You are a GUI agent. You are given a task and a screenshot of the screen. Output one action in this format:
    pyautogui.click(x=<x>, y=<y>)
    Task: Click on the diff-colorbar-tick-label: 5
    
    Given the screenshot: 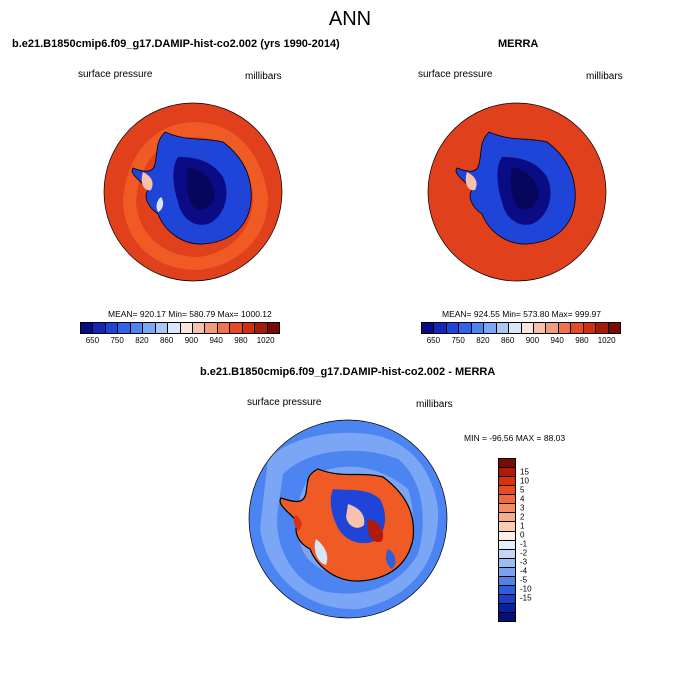 What is the action you would take?
    pyautogui.click(x=522, y=489)
    